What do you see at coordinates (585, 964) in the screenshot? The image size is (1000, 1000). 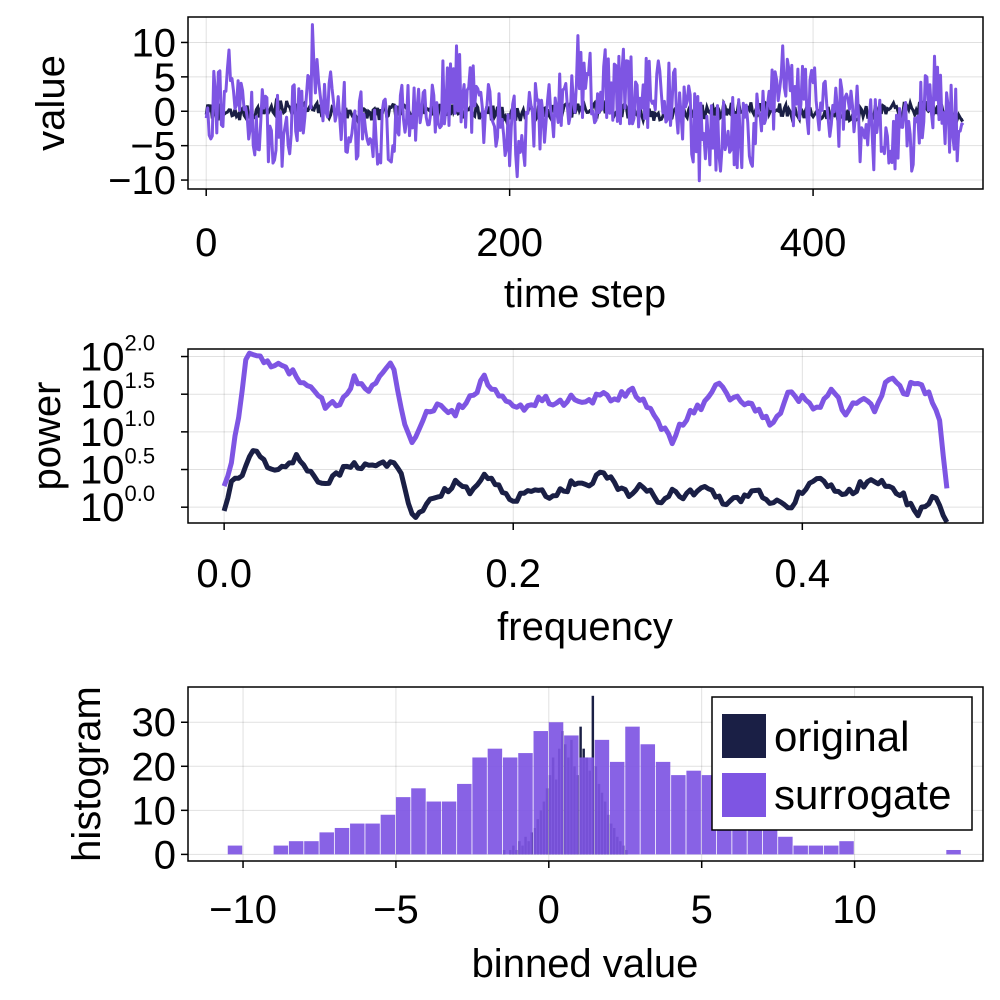 I see `histogram-xlabel: binned value` at bounding box center [585, 964].